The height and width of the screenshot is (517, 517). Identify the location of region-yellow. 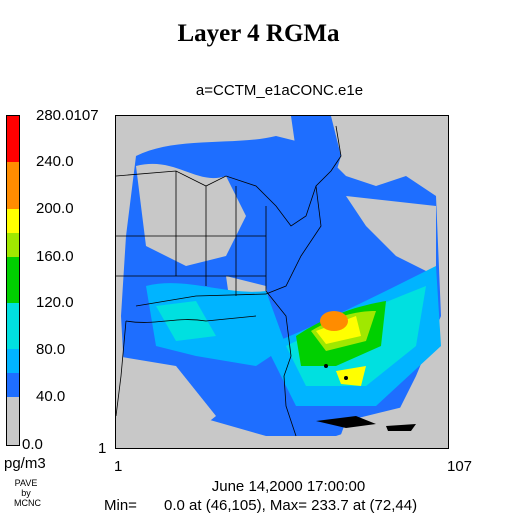
(351, 376).